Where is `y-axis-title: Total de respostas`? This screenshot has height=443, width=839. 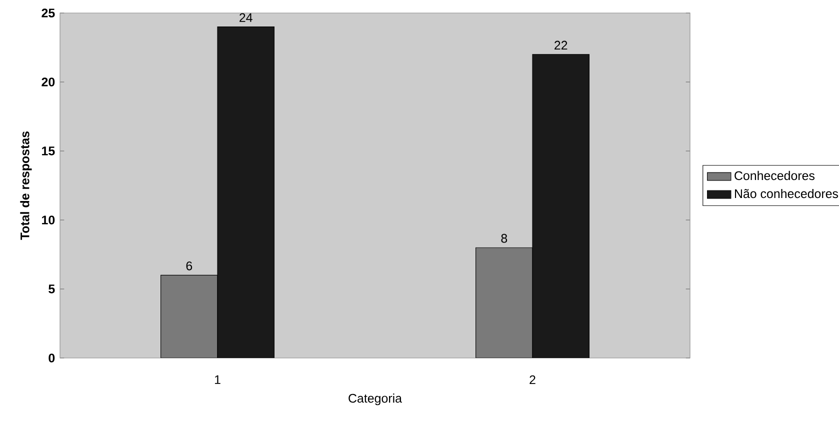 y-axis-title: Total de respostas is located at coordinates (26, 185).